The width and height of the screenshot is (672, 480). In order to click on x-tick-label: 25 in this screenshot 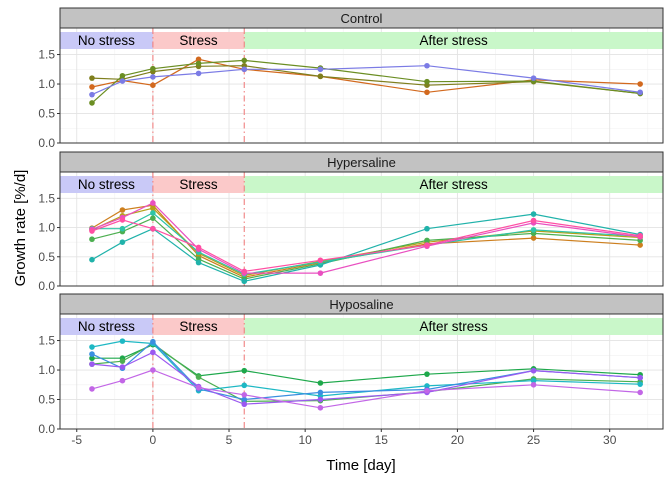, I will do `click(534, 440)`.